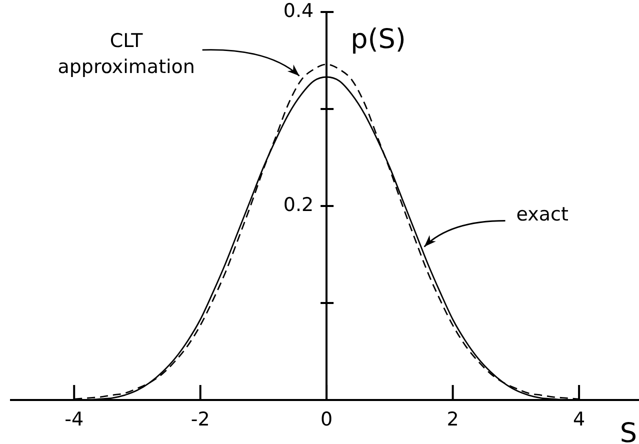  What do you see at coordinates (542, 215) in the screenshot?
I see `annotation: exact` at bounding box center [542, 215].